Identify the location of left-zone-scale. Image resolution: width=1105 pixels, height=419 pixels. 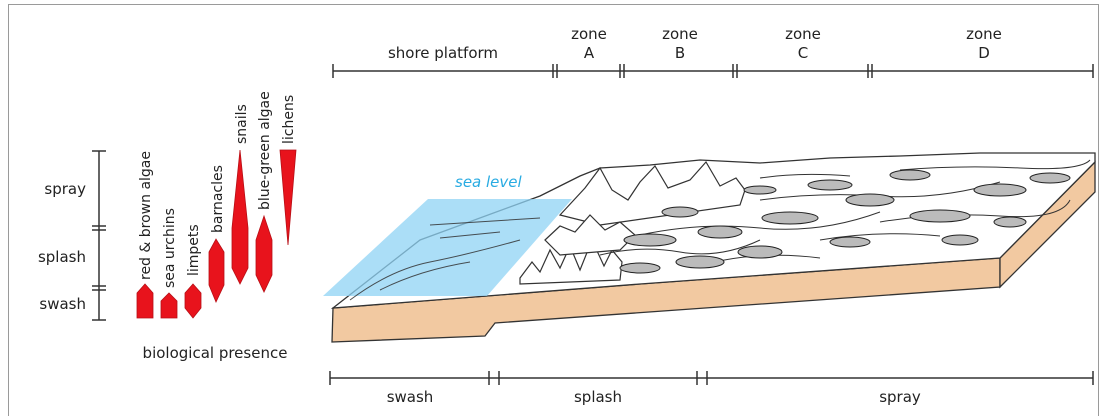
(99, 235).